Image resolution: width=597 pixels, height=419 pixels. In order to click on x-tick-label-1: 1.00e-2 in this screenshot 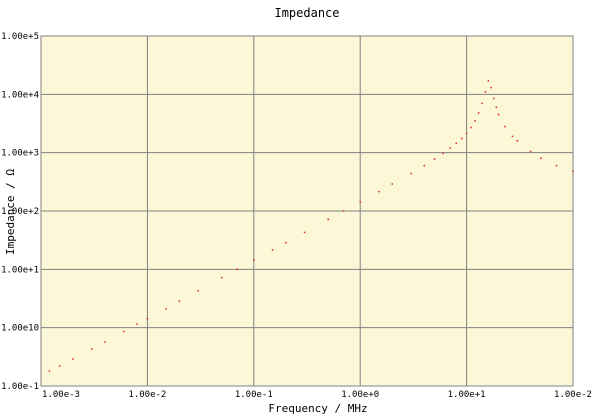, I will do `click(147, 395)`.